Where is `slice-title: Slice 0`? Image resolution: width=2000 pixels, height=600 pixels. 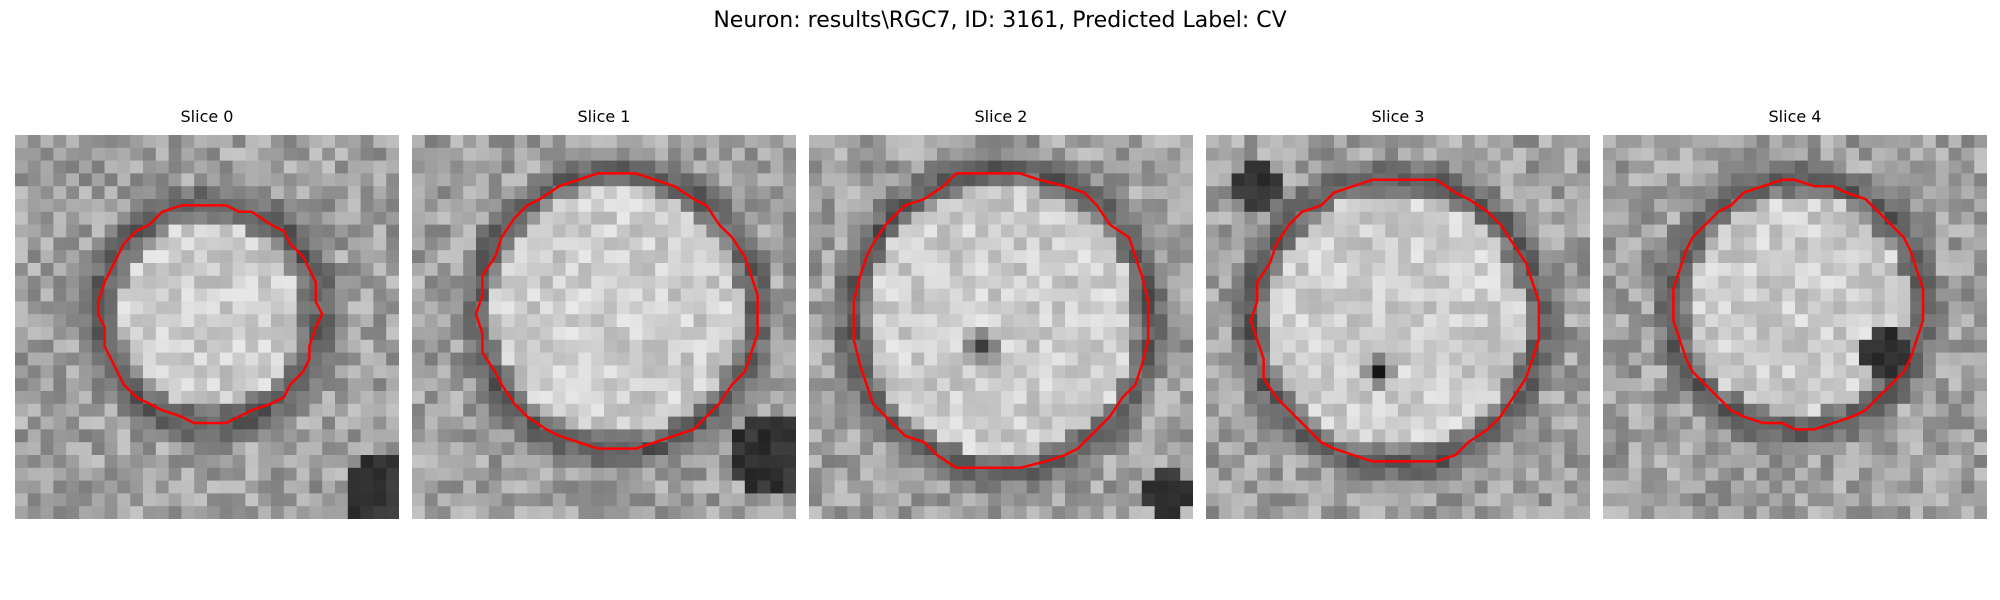 slice-title: Slice 0 is located at coordinates (207, 116).